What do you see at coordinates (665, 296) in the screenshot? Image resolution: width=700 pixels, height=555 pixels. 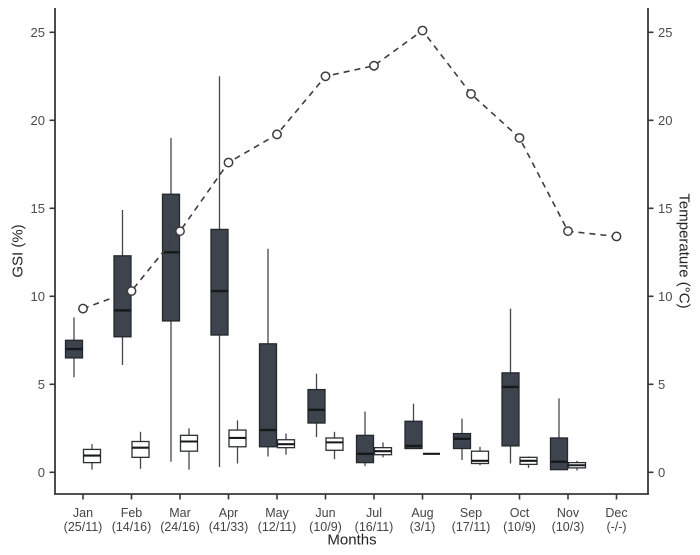 I see `y-tick-label-right-10: 10` at bounding box center [665, 296].